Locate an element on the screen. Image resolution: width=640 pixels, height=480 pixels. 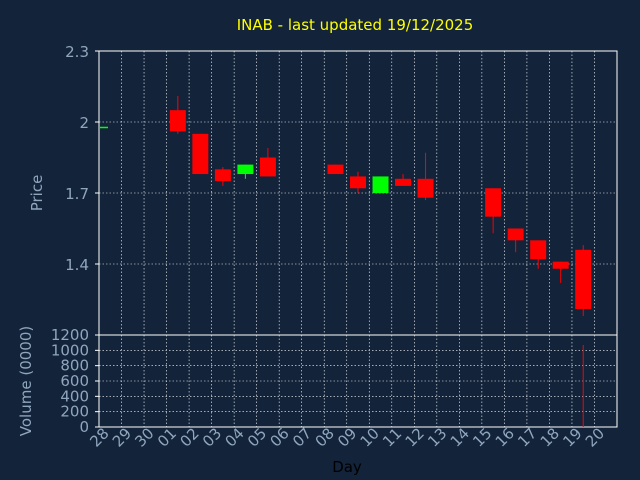
volume-tick-label: 400 is located at coordinates (74, 396).